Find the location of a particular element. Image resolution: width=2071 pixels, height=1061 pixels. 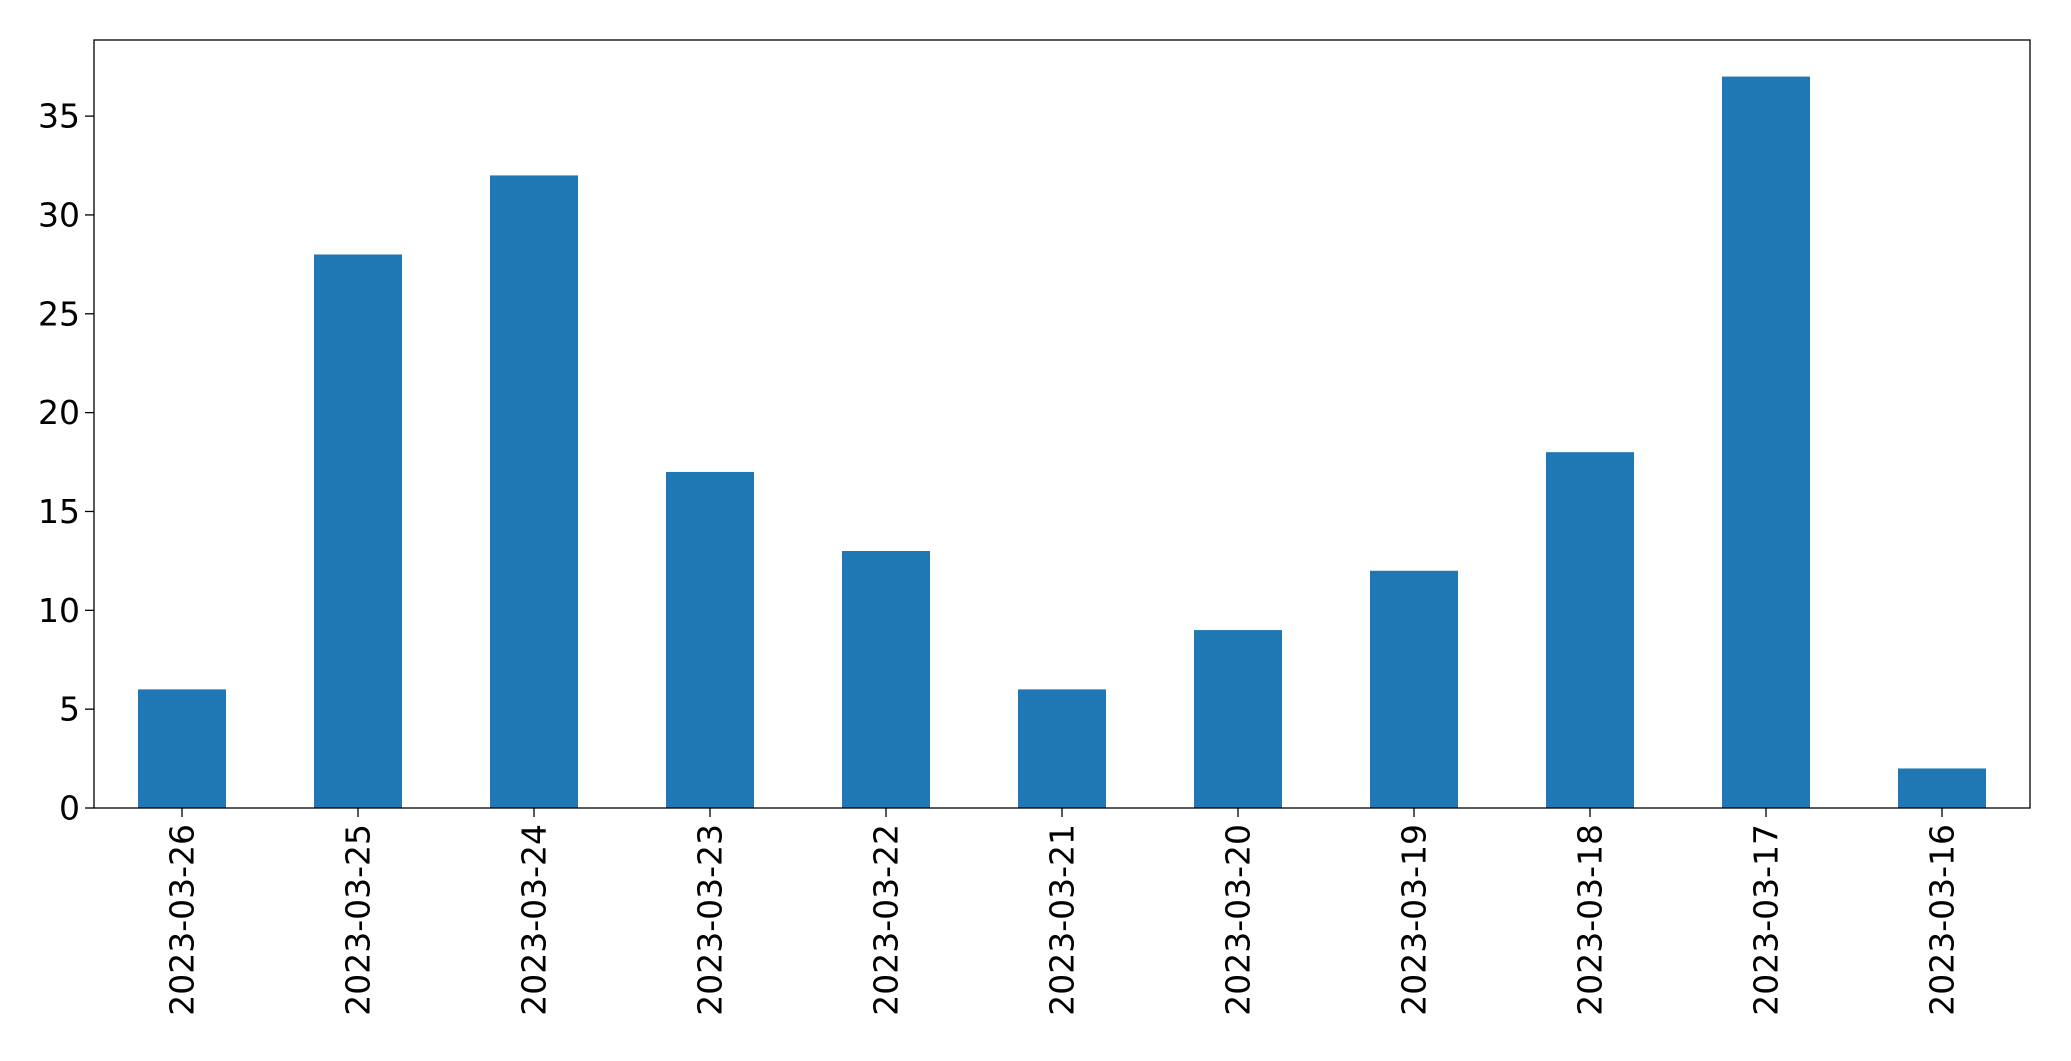

y-tick-label: 20 is located at coordinates (59, 412).